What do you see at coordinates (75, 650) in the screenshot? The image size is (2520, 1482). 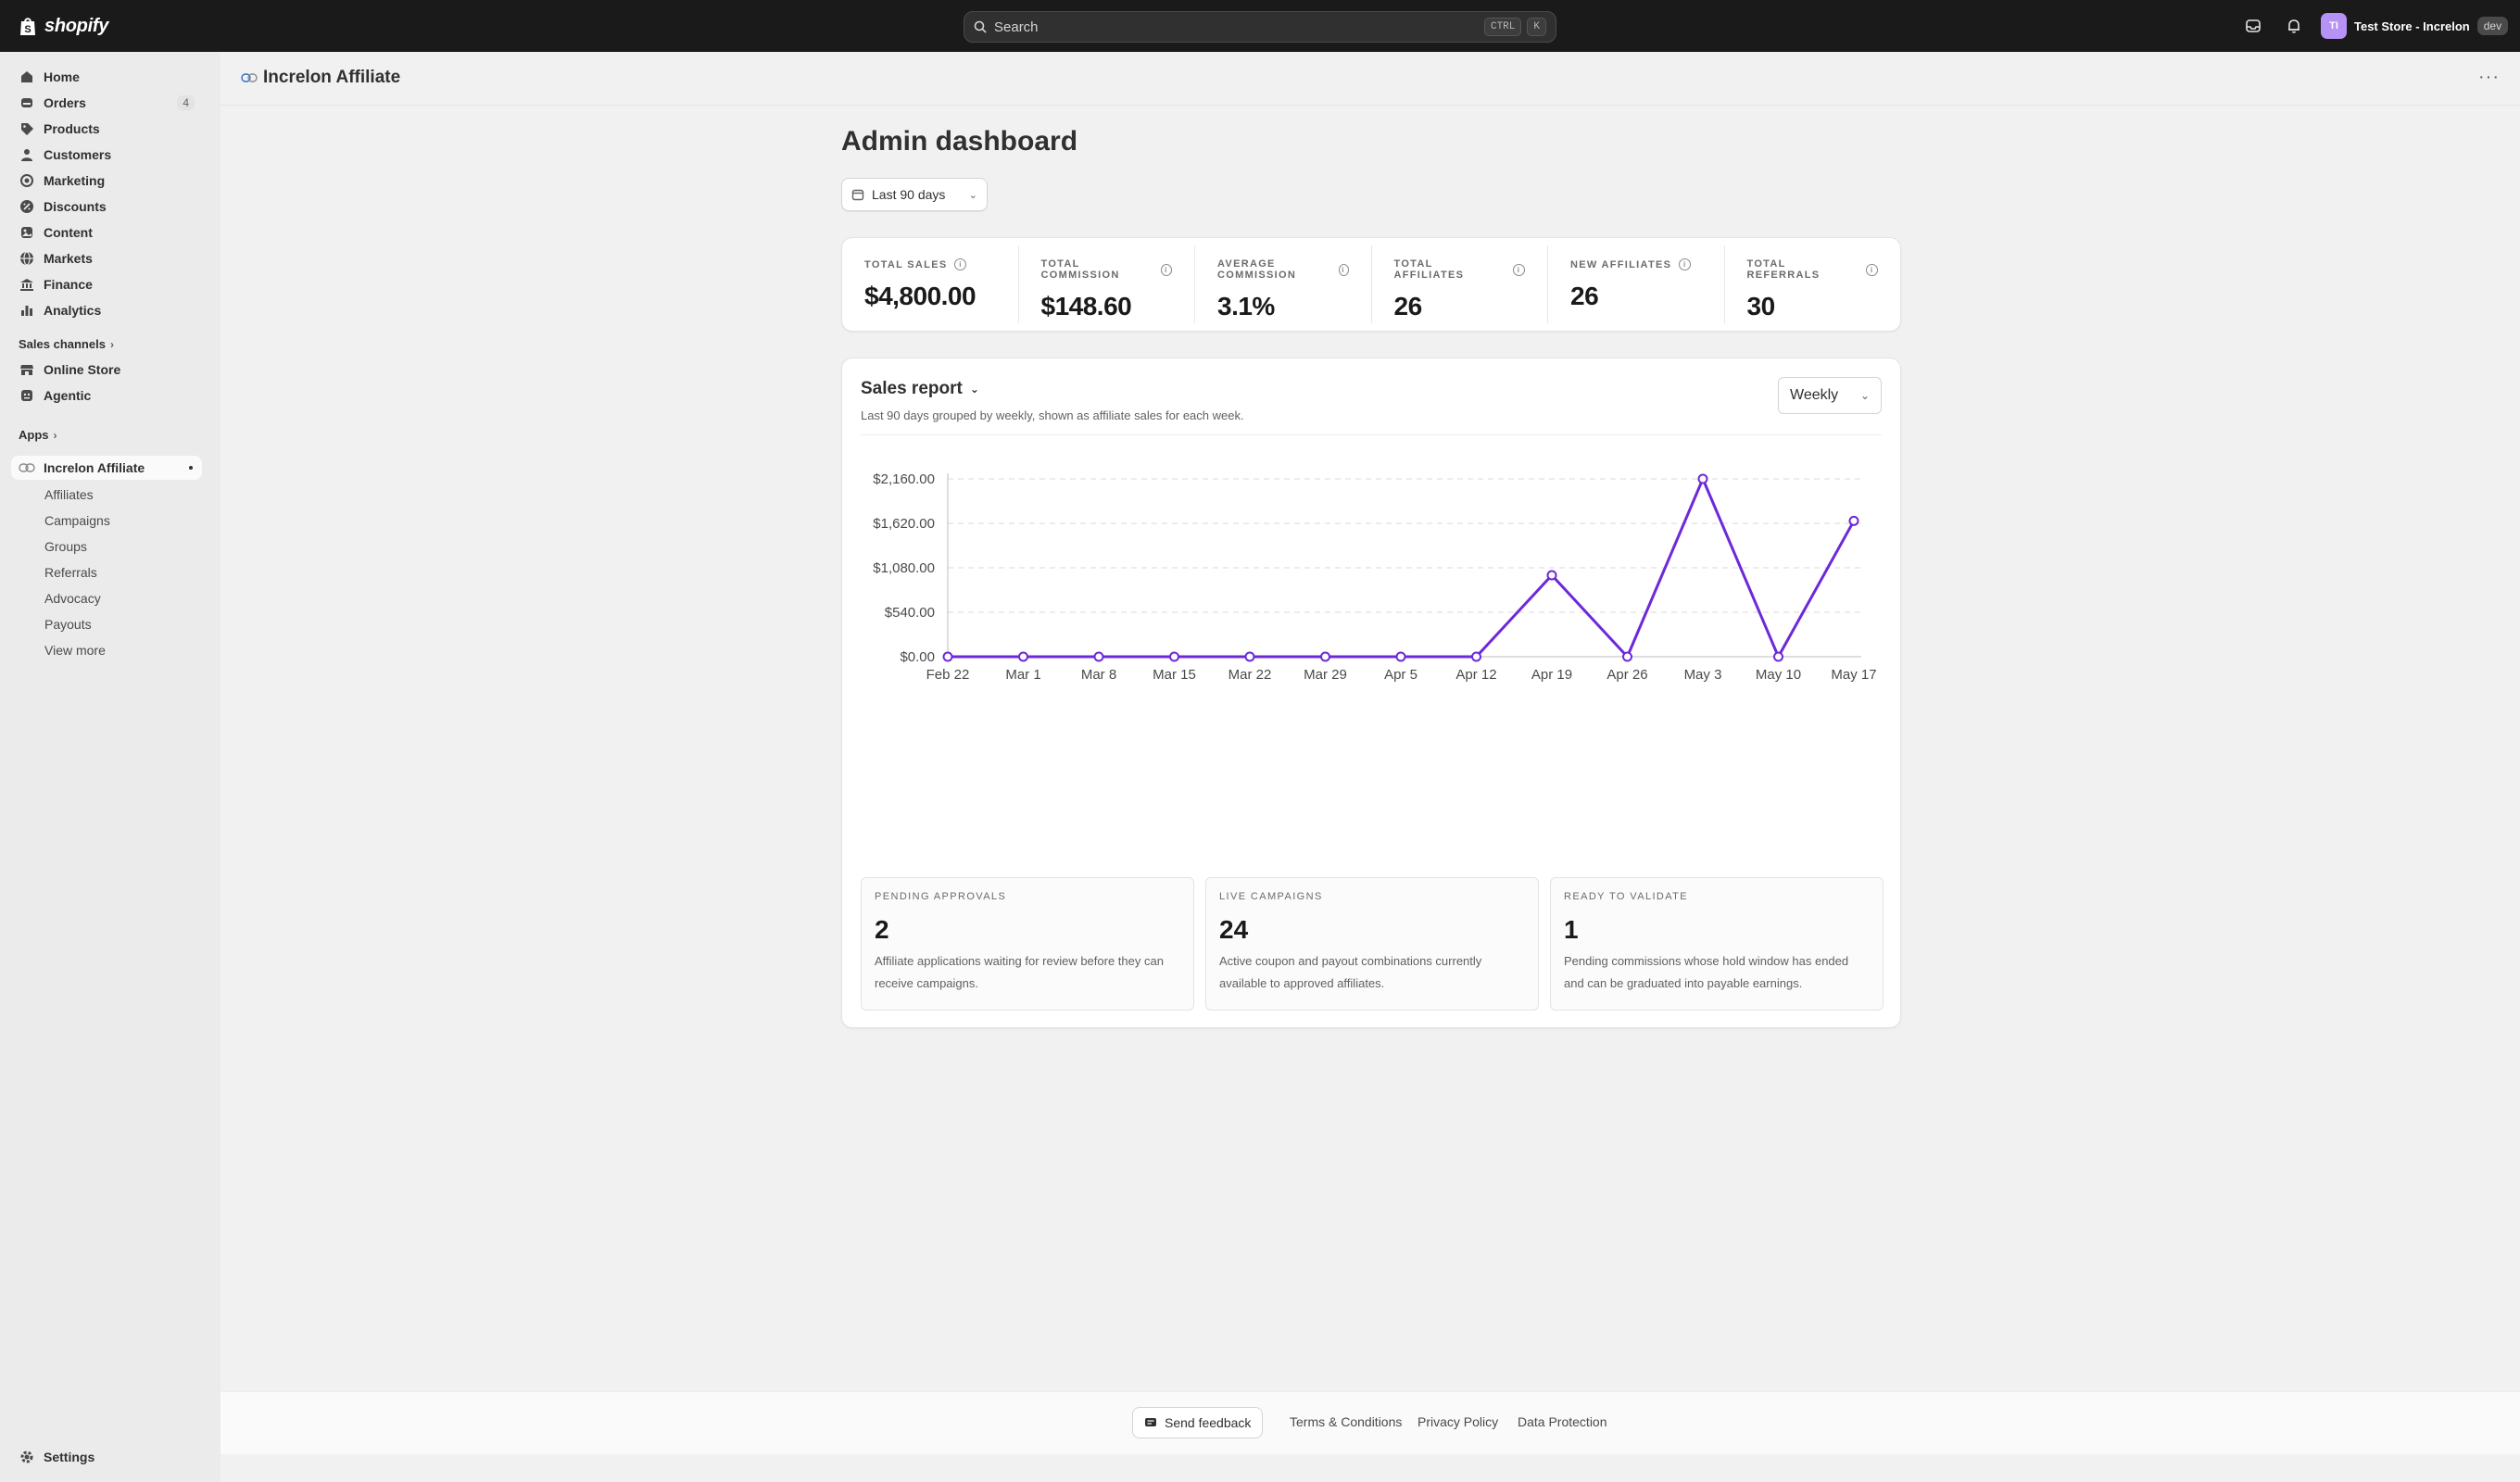 I see `sidebar-subitem-view-more: View more` at bounding box center [75, 650].